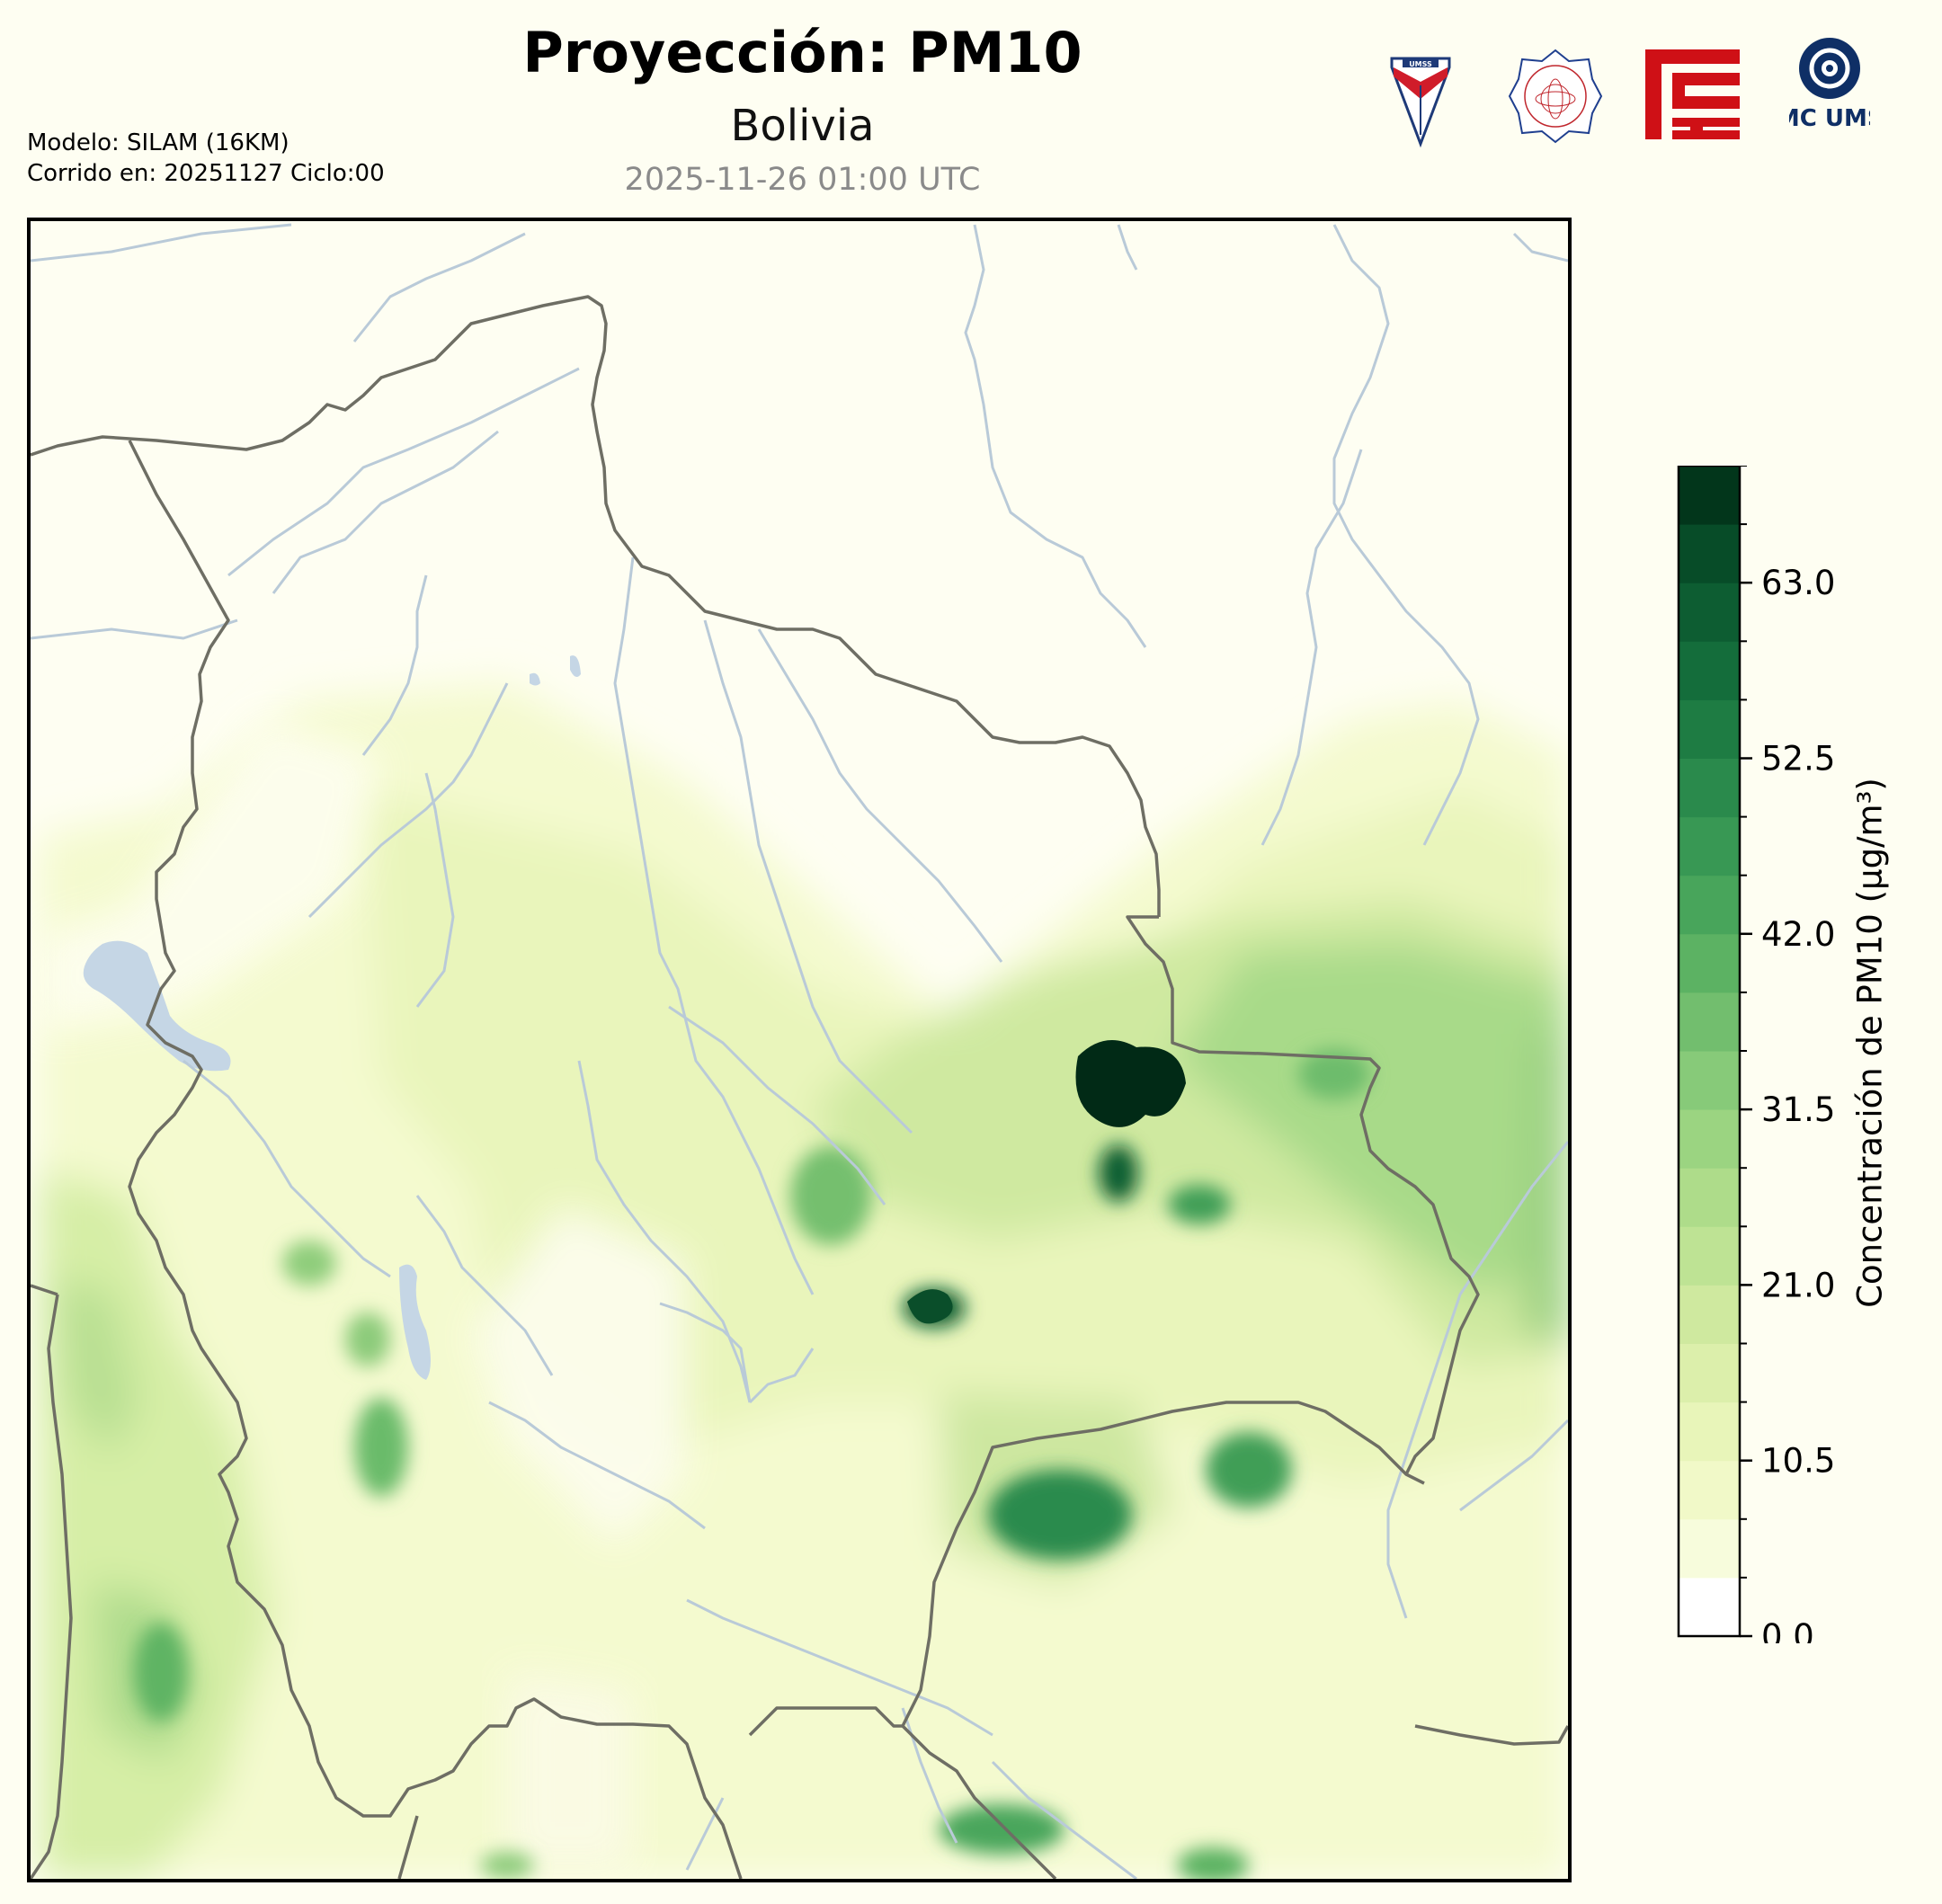 The width and height of the screenshot is (1942, 1904). What do you see at coordinates (332, 1017) in the screenshot?
I see `lakes` at bounding box center [332, 1017].